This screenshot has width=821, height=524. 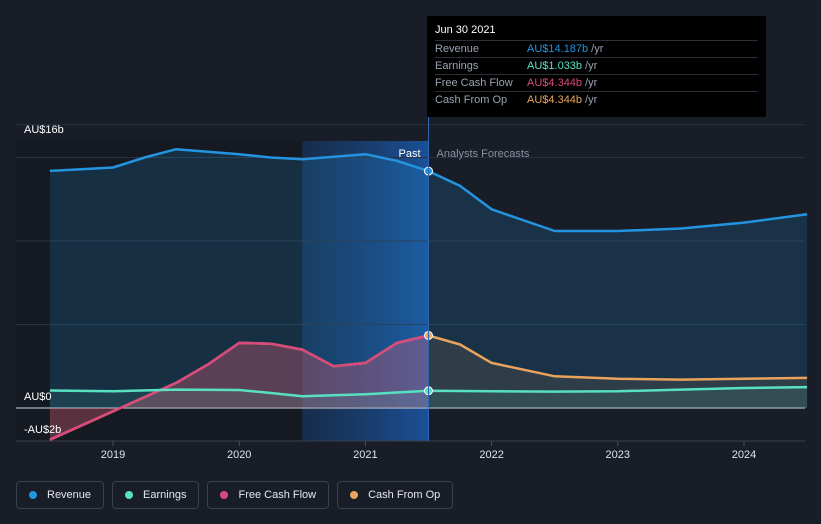 What do you see at coordinates (277, 495) in the screenshot?
I see `legend-label: Free Cash Flow` at bounding box center [277, 495].